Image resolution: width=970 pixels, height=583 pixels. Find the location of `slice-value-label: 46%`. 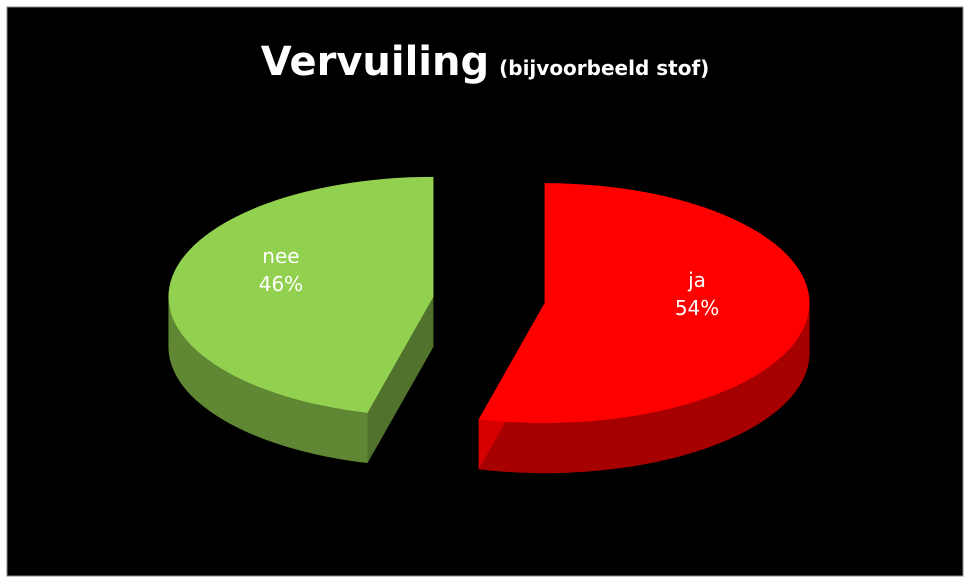

slice-value-label: 46% is located at coordinates (281, 284).